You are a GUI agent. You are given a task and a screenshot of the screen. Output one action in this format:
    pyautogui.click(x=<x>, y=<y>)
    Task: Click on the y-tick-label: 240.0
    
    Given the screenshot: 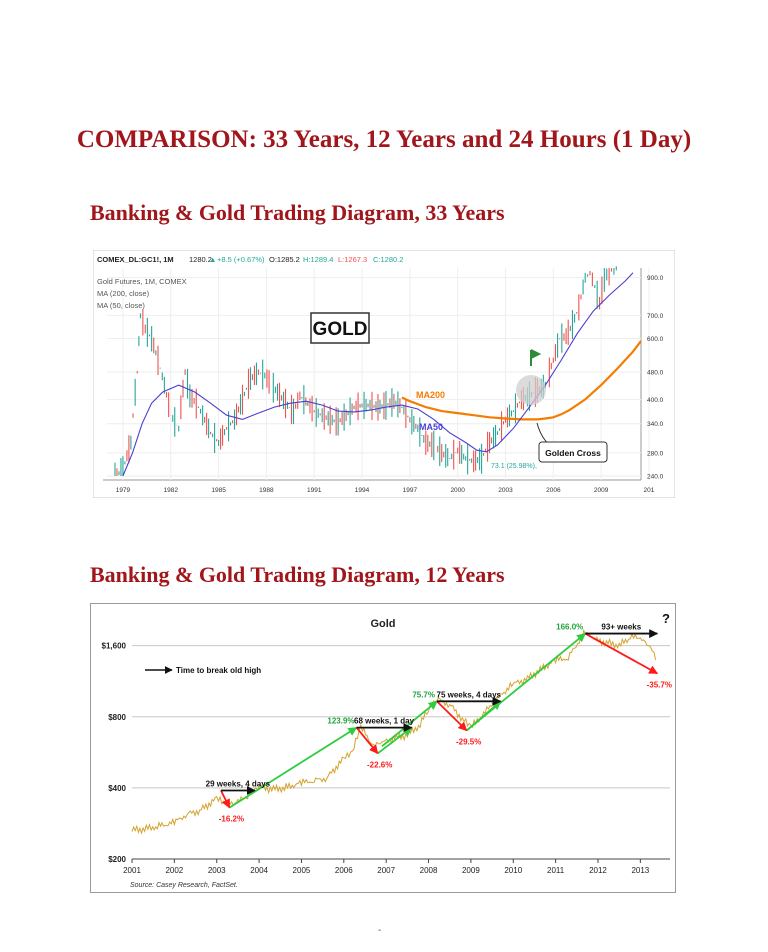 What is the action you would take?
    pyautogui.click(x=655, y=477)
    